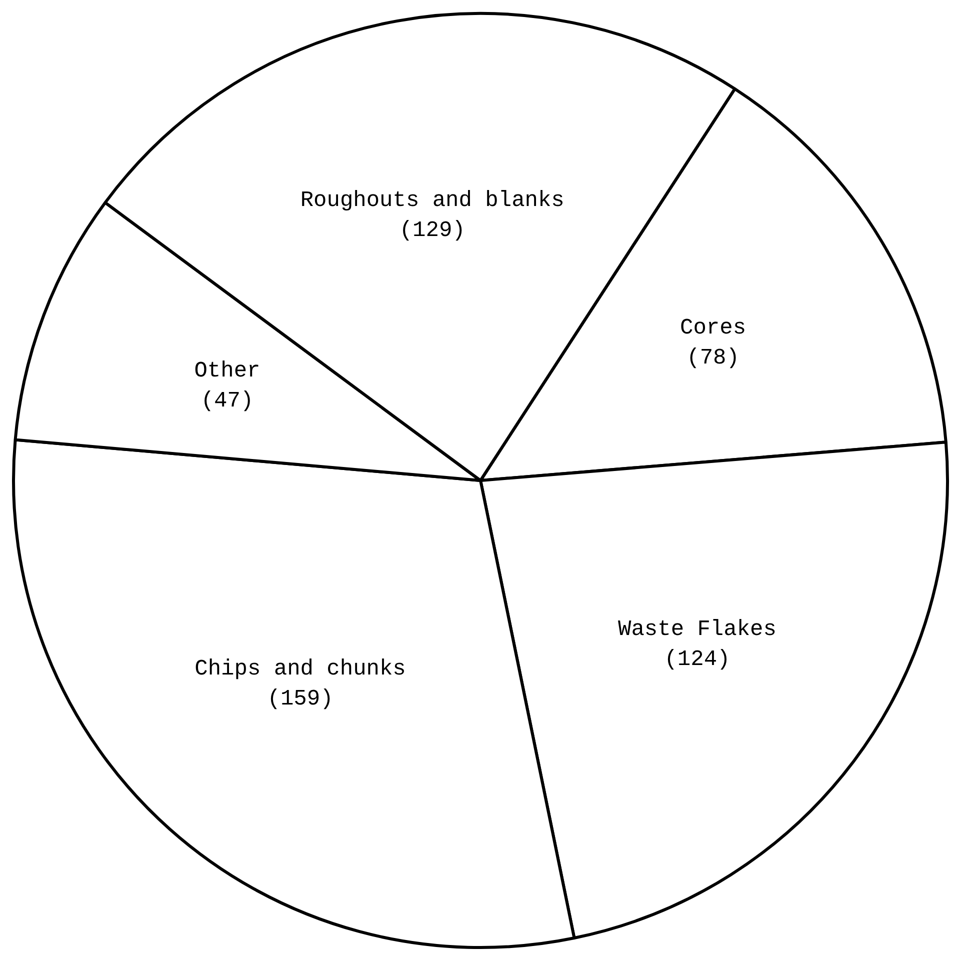 This screenshot has height=965, width=963. What do you see at coordinates (697, 659) in the screenshot?
I see `data-label: (124)` at bounding box center [697, 659].